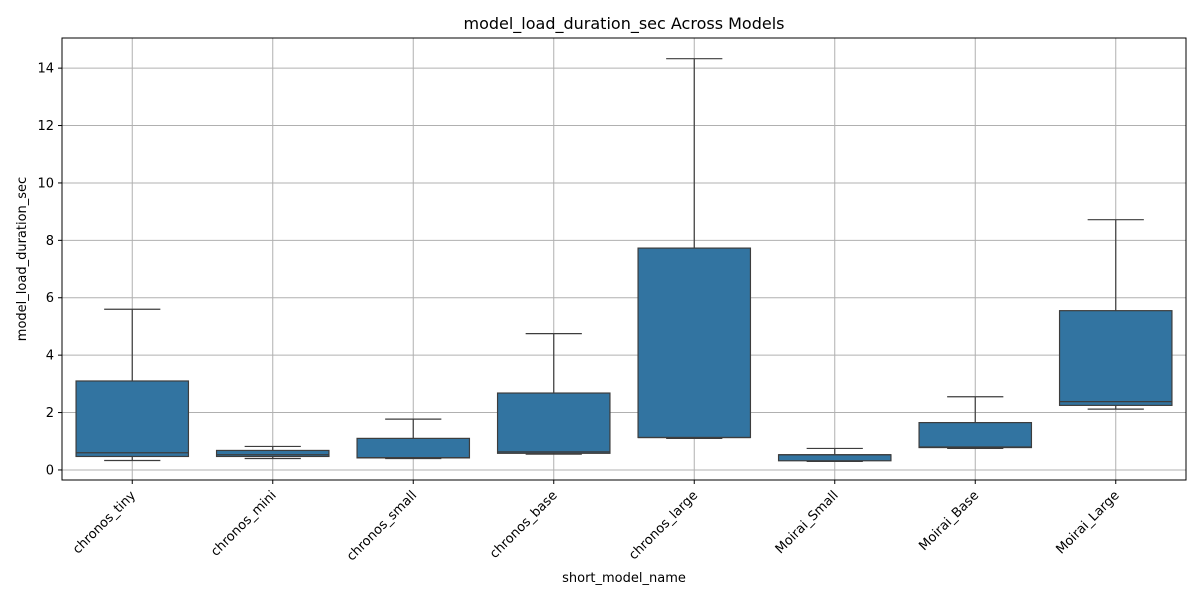 The height and width of the screenshot is (600, 1200). Describe the element at coordinates (243, 523) in the screenshot. I see `x-tick-label: chronos_mini` at that location.